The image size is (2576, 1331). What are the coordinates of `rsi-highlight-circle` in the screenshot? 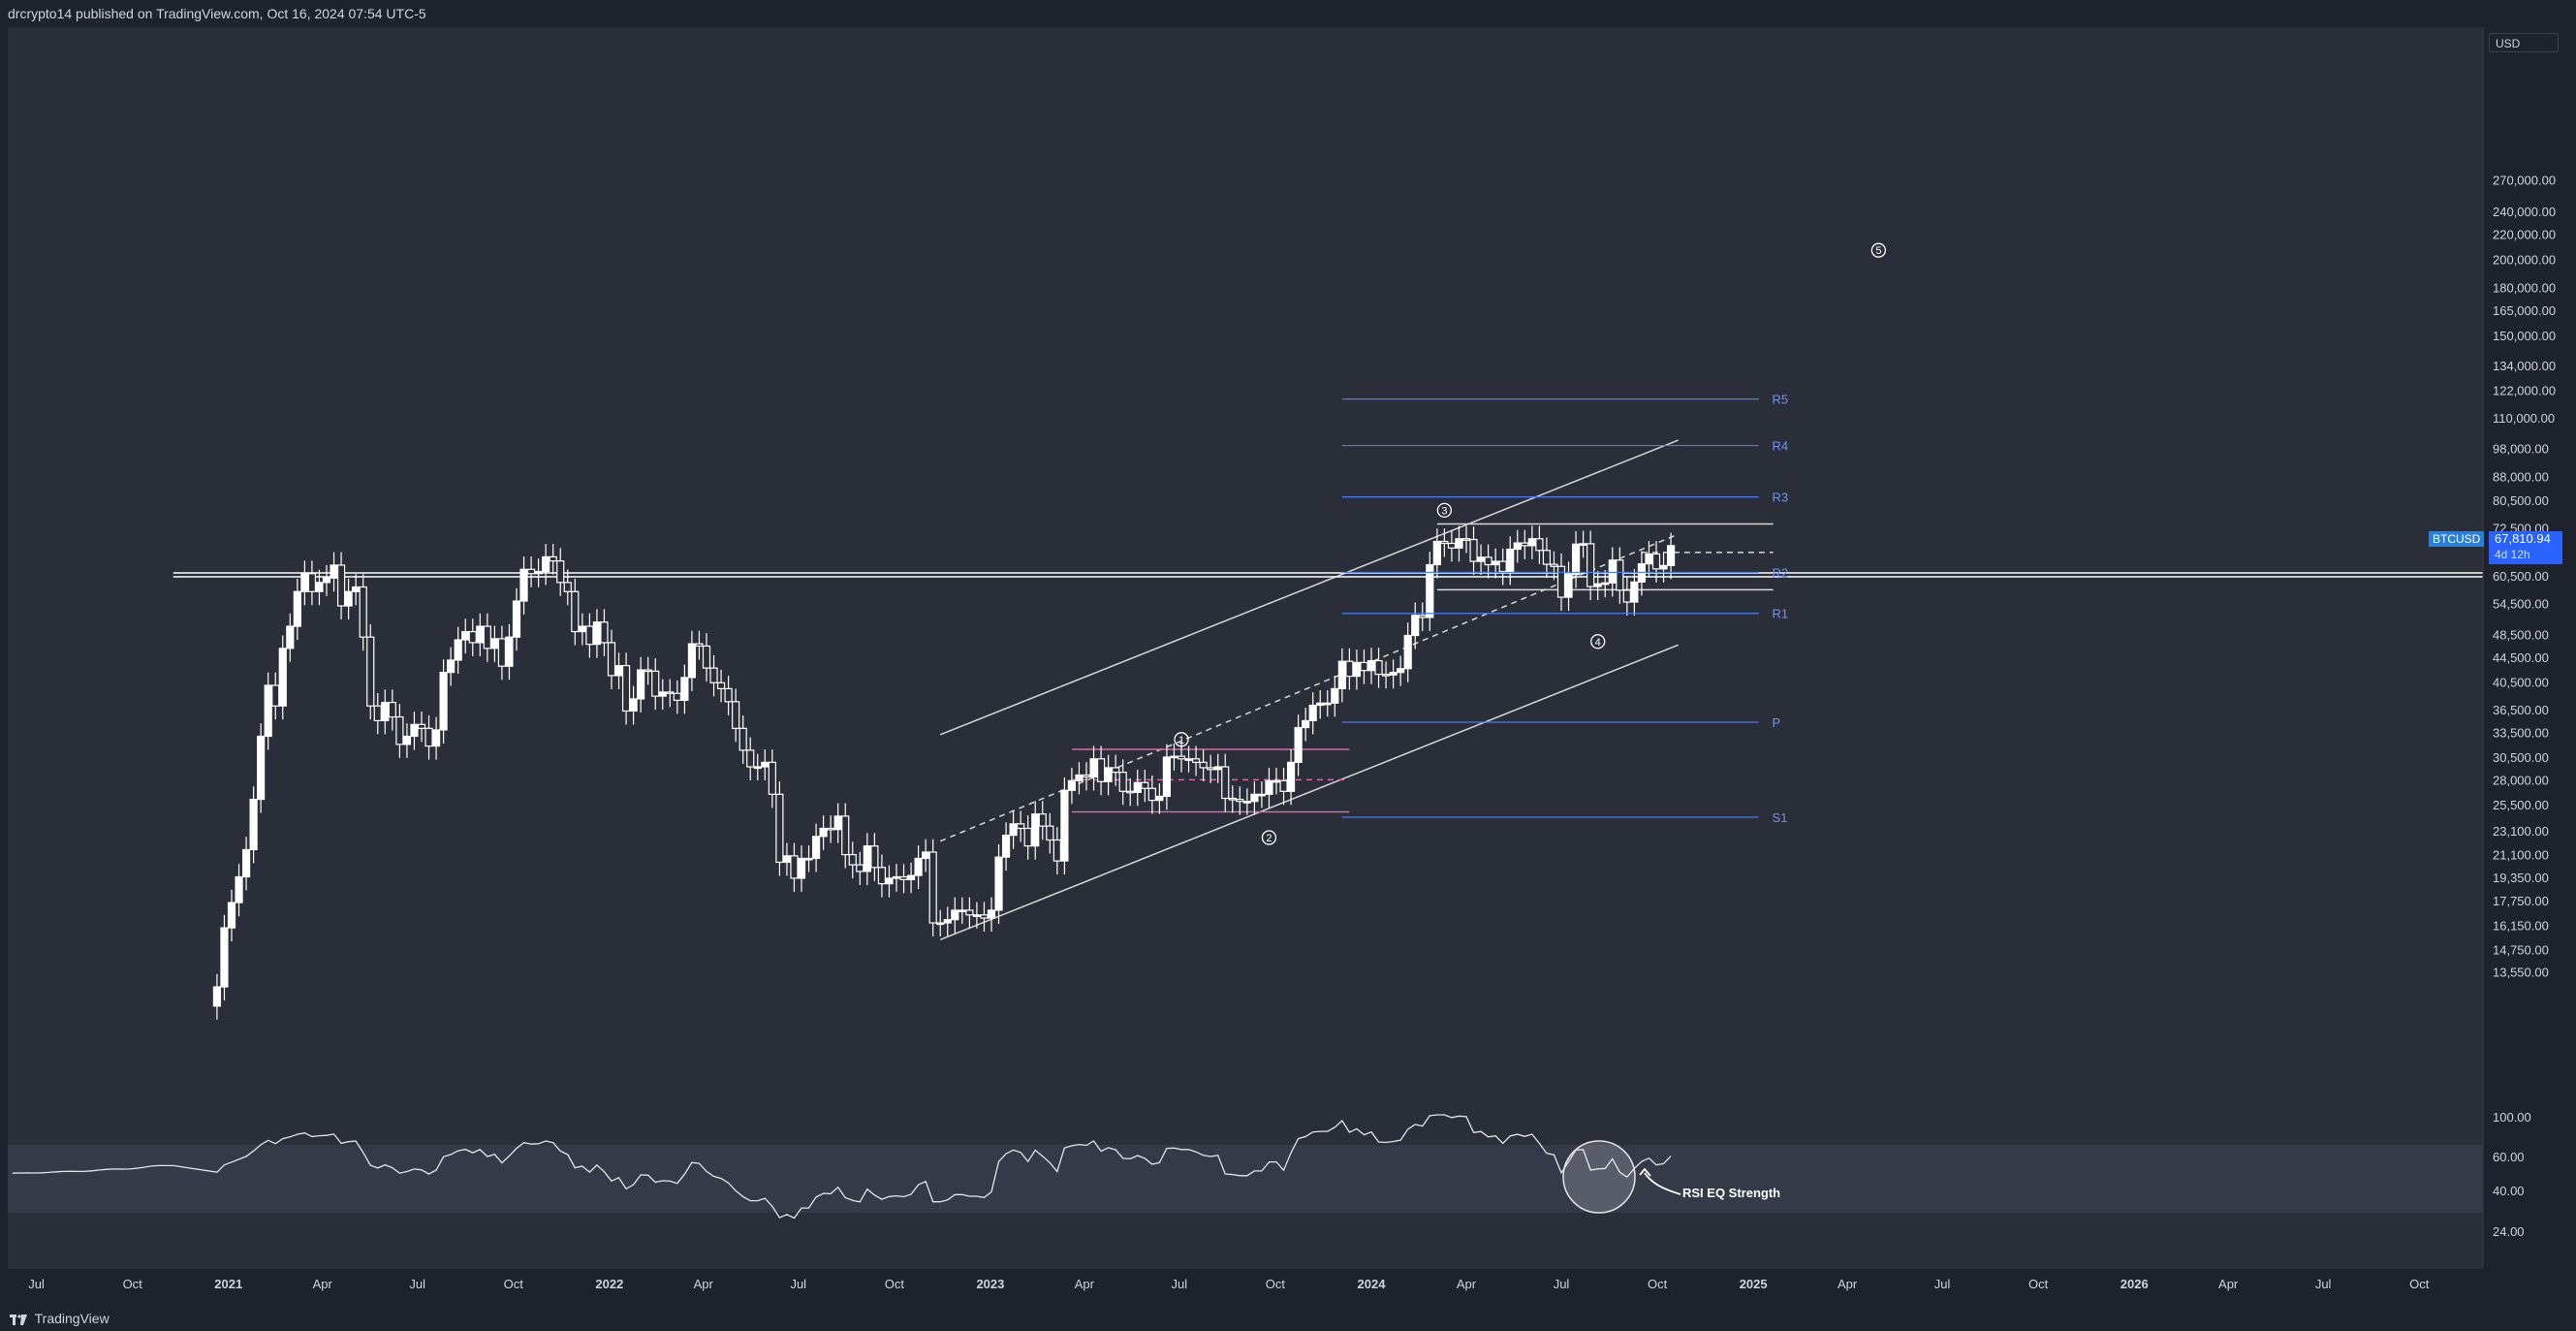 It's located at (1599, 1177).